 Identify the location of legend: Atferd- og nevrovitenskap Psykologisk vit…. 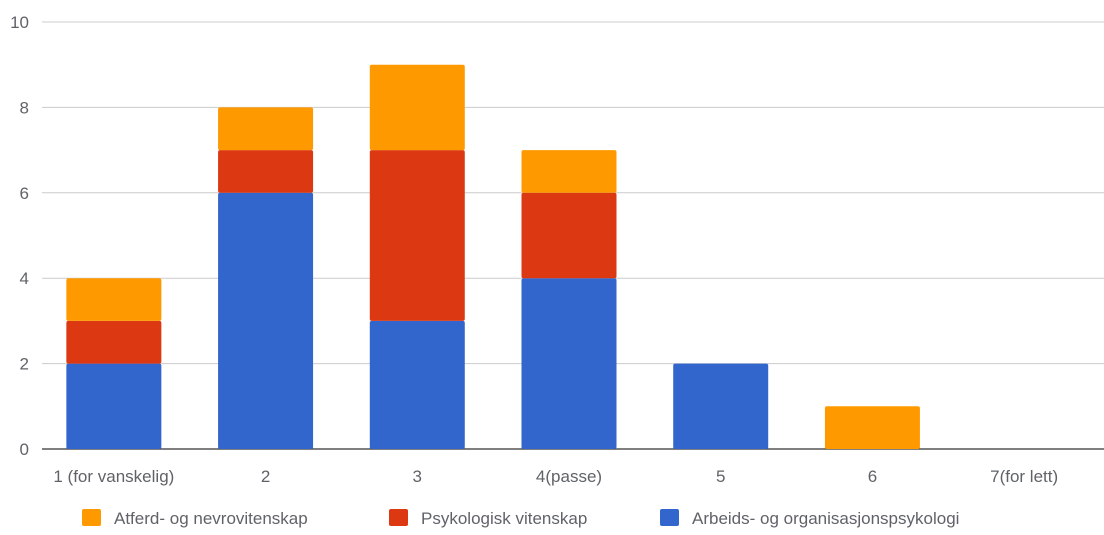
(520, 518).